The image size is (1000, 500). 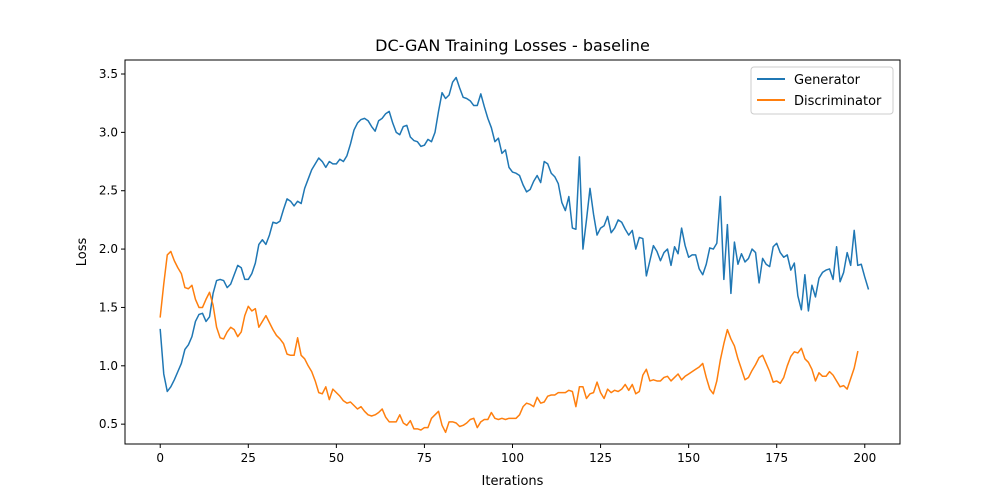 I want to click on x-tick-label: 150, so click(x=688, y=458).